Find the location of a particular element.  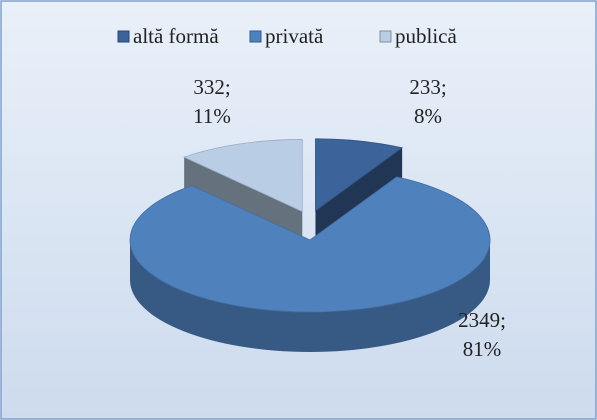

data-label: 11% is located at coordinates (212, 116).